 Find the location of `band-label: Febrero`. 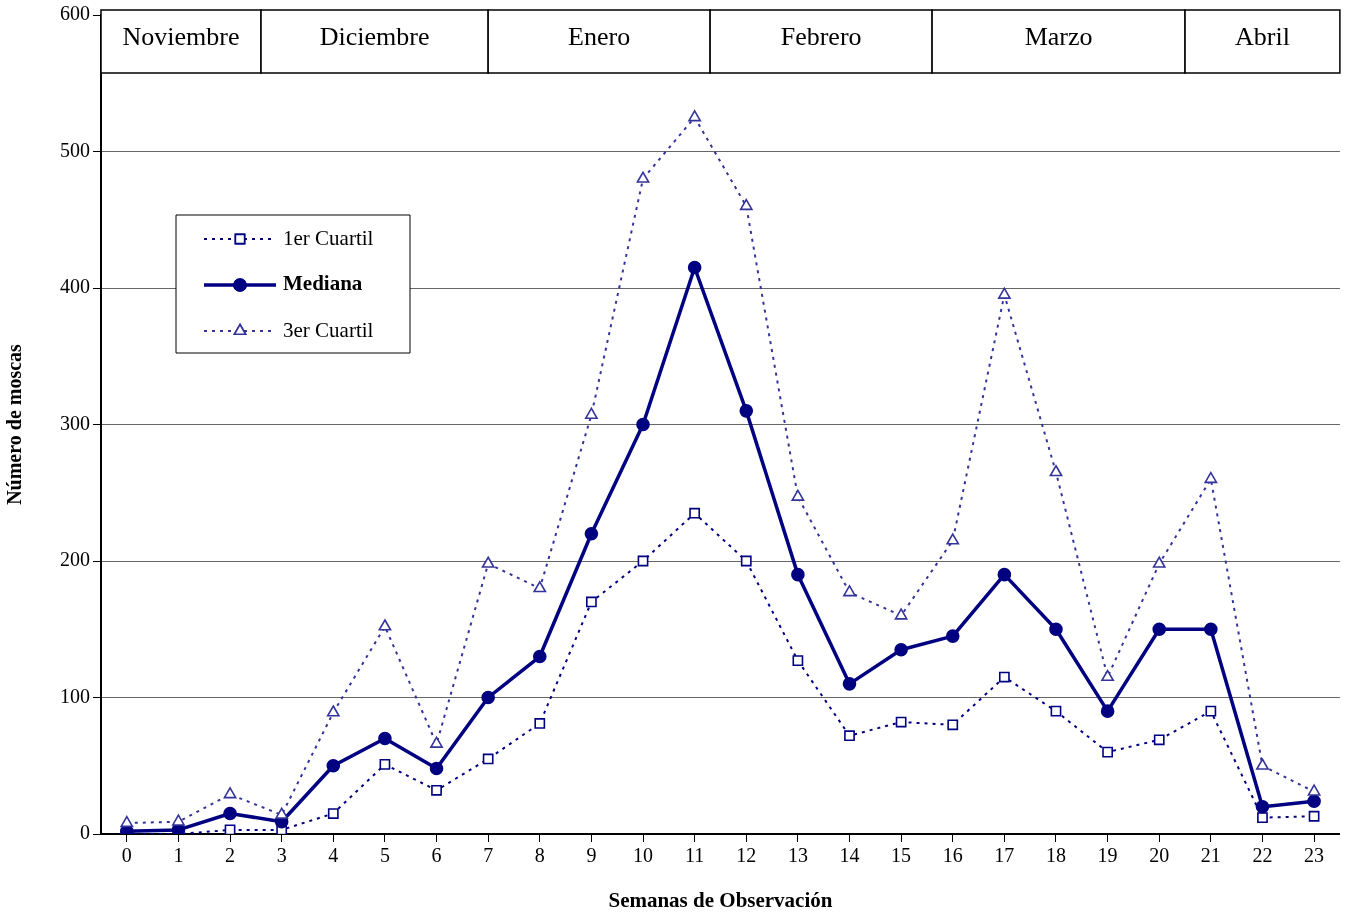

band-label: Febrero is located at coordinates (821, 36).